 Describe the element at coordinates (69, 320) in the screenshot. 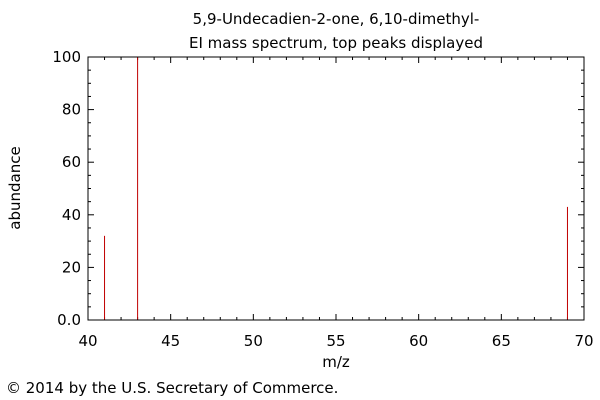

I see `y-tick-label: 0.0` at that location.